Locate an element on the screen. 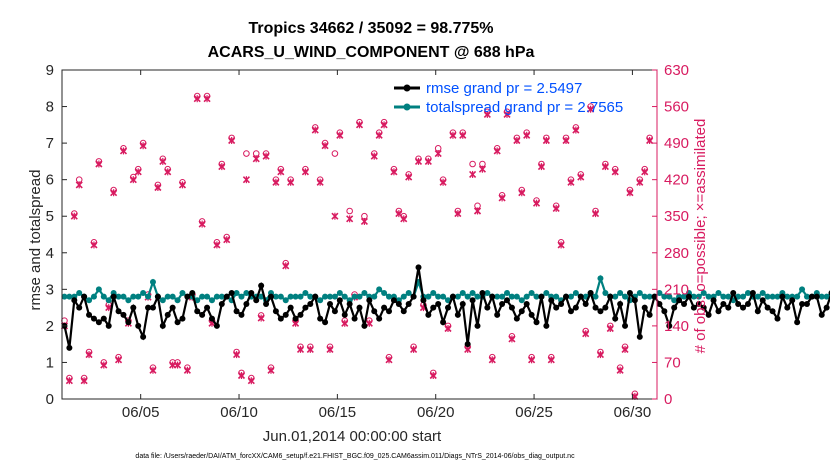  y-axis-right-label: # of obs: o=possible; ×=assimilated is located at coordinates (700, 236).